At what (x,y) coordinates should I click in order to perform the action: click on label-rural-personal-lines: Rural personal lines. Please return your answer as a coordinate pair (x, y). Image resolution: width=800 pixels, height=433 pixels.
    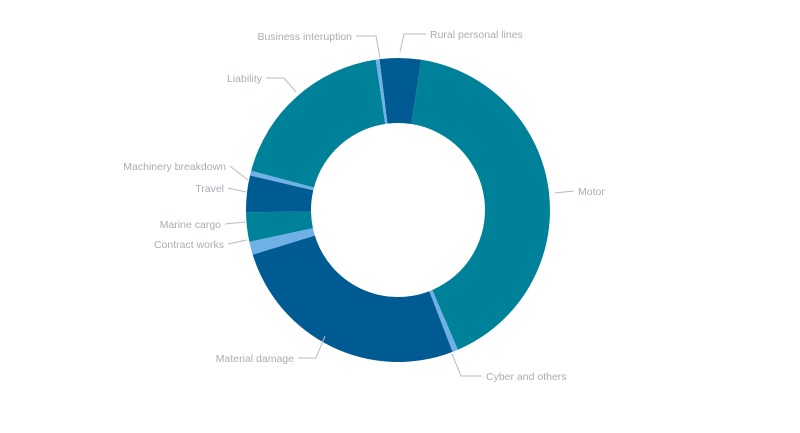
    Looking at the image, I should click on (476, 35).